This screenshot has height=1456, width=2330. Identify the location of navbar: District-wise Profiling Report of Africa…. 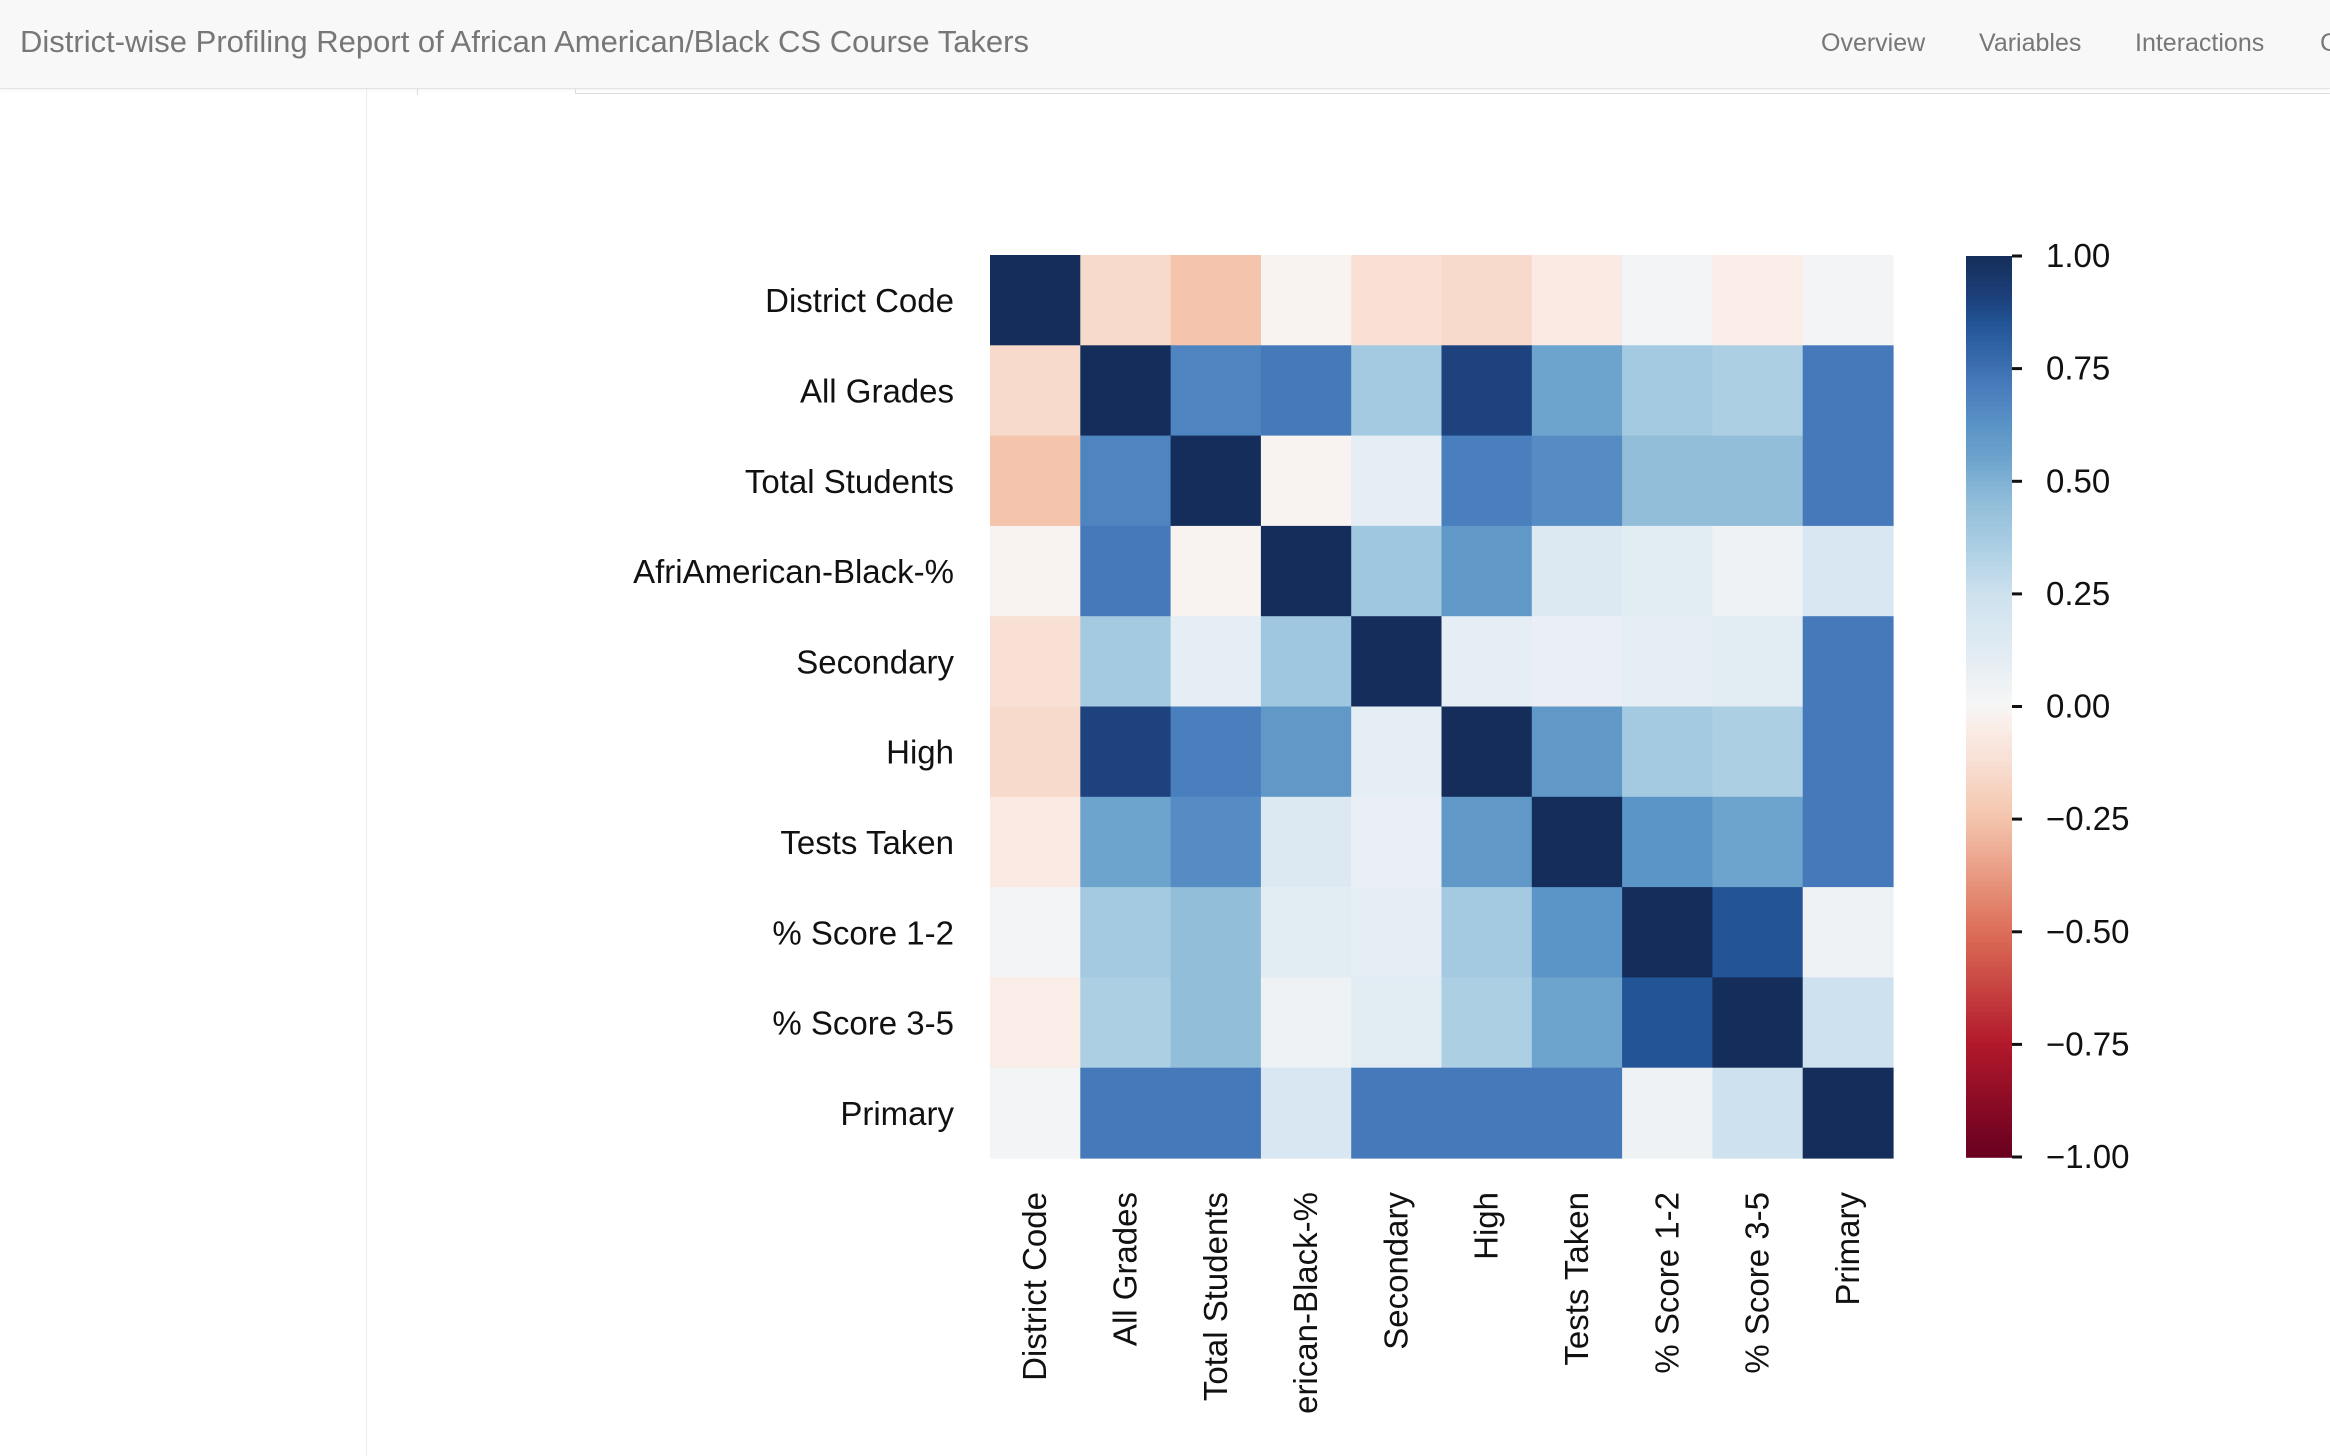
(1165, 44).